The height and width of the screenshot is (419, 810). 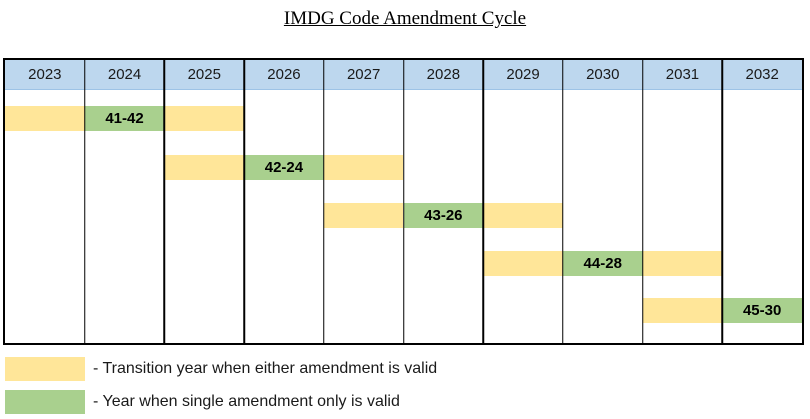 What do you see at coordinates (403, 75) in the screenshot?
I see `year-header-row: 2023 2024 2025 2026 2027 2028 2029 2030 2031 2032` at bounding box center [403, 75].